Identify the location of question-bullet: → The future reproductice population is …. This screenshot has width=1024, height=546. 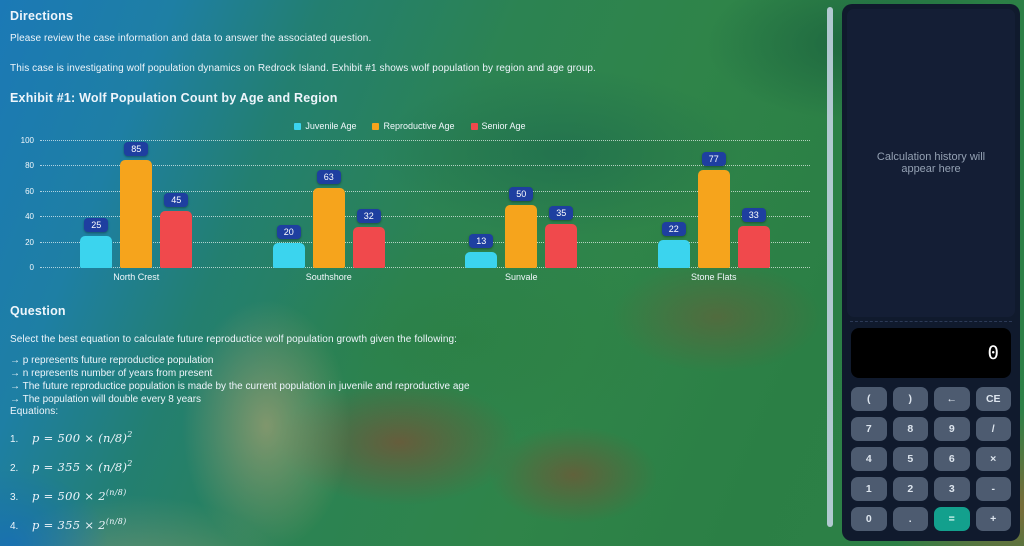
(240, 386).